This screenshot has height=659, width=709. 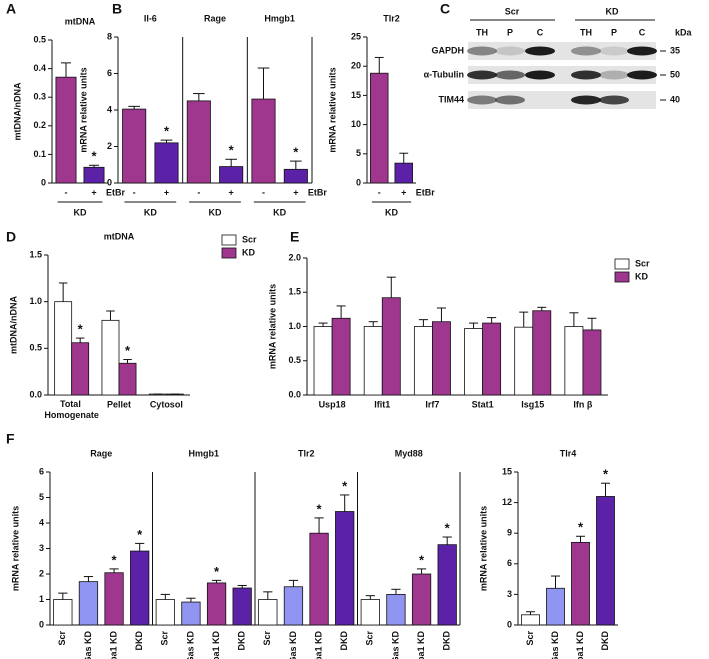 What do you see at coordinates (294, 360) in the screenshot?
I see `y-tick-label: 0.5` at bounding box center [294, 360].